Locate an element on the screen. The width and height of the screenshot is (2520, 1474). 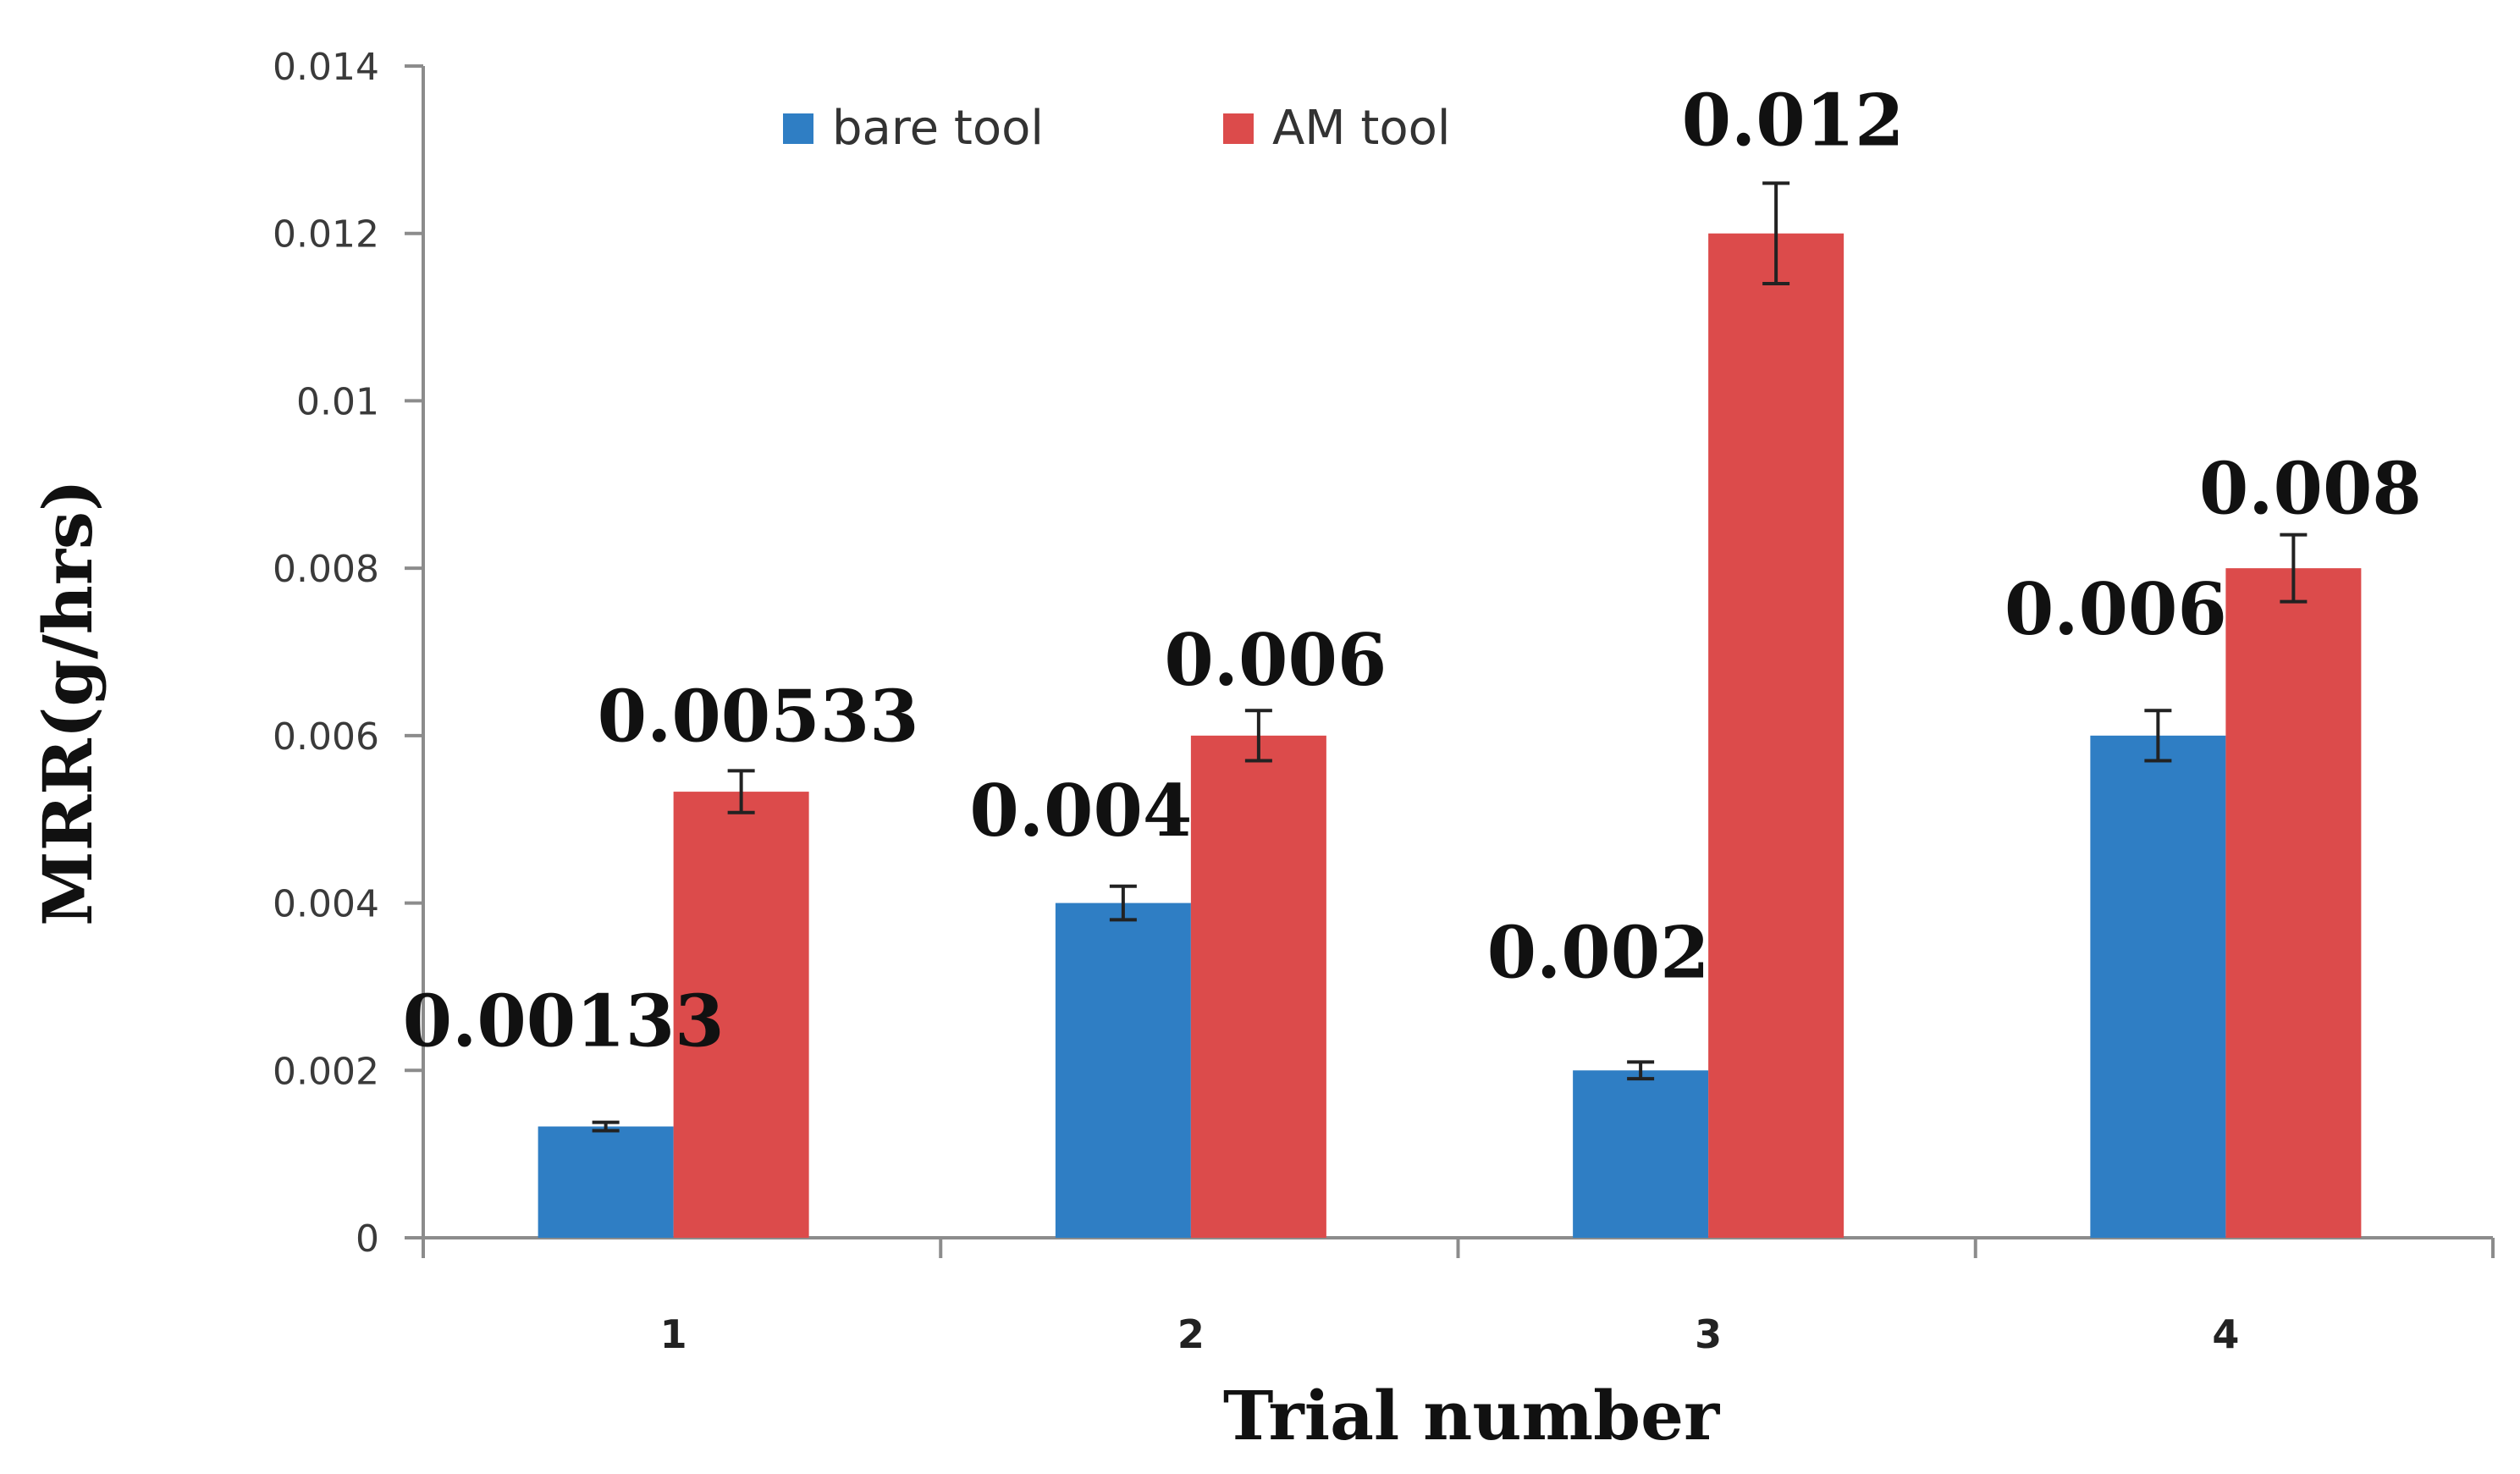
y-tick-label: 0 is located at coordinates (367, 1239).